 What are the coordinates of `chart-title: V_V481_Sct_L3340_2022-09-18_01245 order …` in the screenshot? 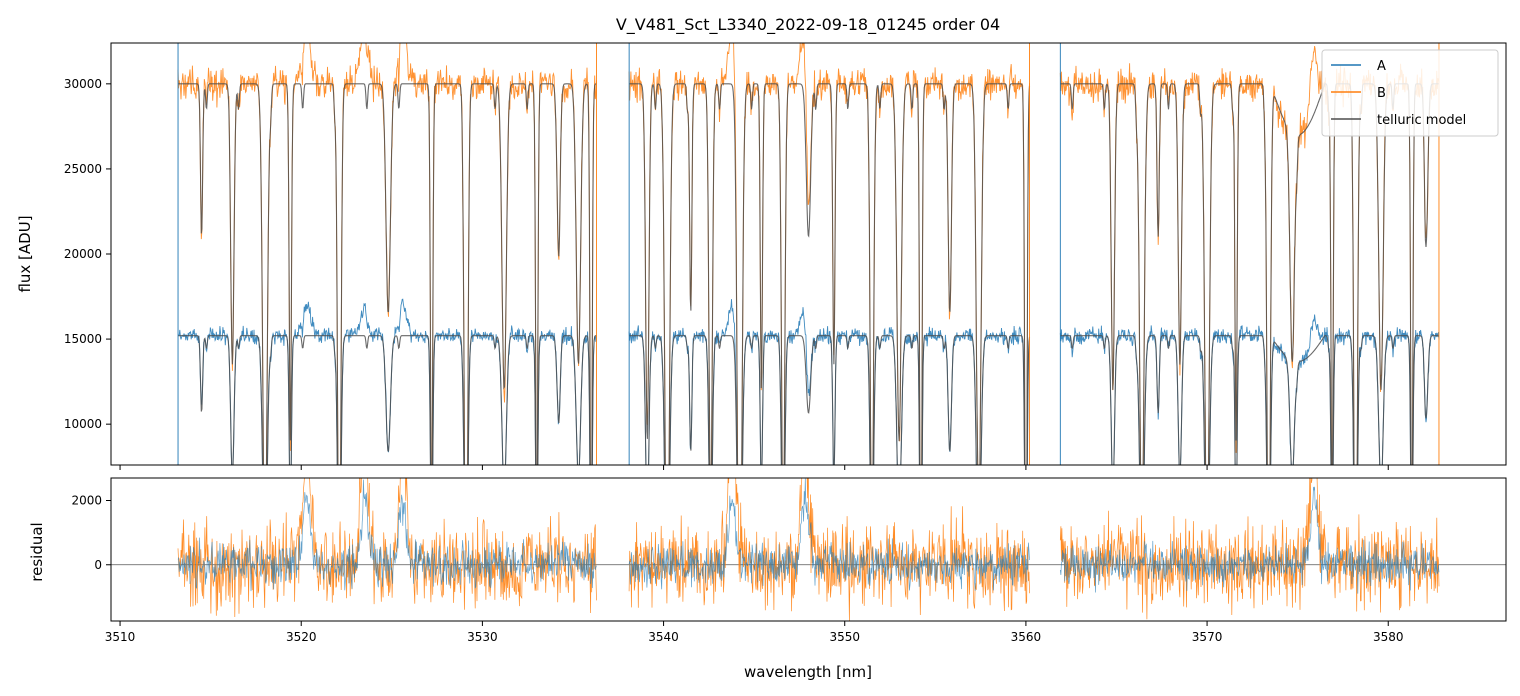 It's located at (808, 25).